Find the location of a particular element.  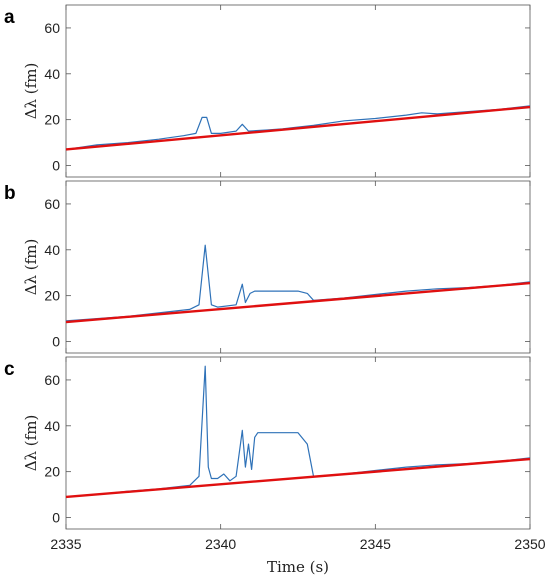

panel-letter-c: c is located at coordinates (9, 369).